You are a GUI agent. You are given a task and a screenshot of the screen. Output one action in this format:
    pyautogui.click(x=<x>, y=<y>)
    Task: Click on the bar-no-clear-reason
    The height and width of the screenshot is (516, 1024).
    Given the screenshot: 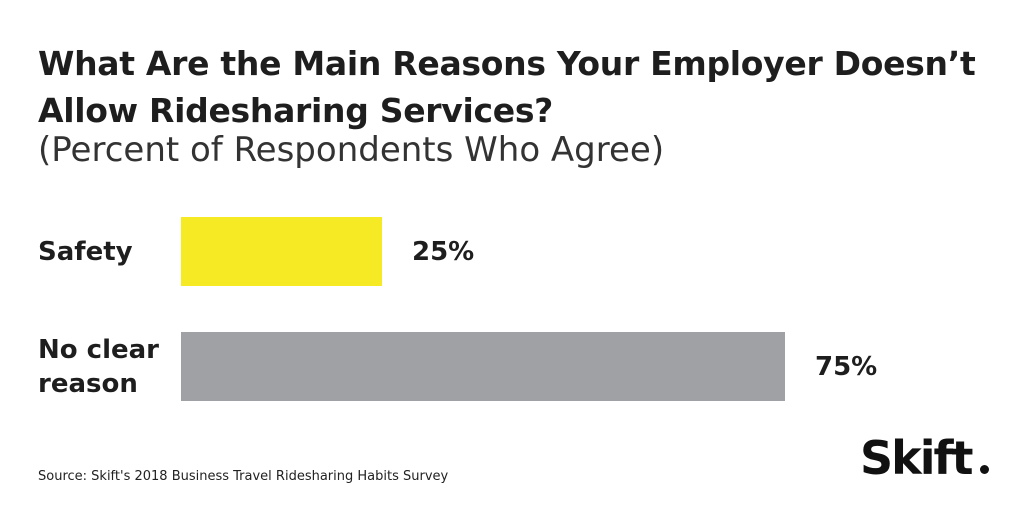 What is the action you would take?
    pyautogui.click(x=483, y=366)
    